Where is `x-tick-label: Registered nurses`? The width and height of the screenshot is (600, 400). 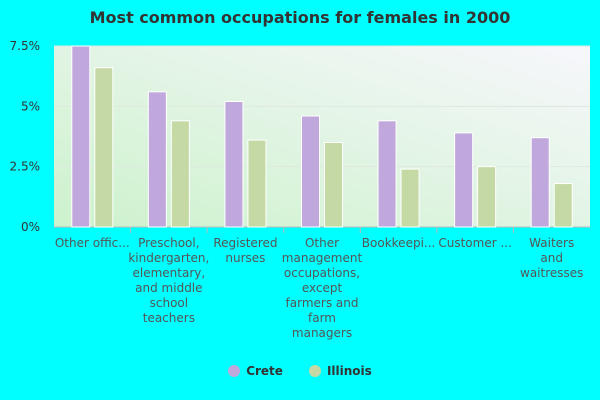
x-tick-label: Registered nurses is located at coordinates (245, 250).